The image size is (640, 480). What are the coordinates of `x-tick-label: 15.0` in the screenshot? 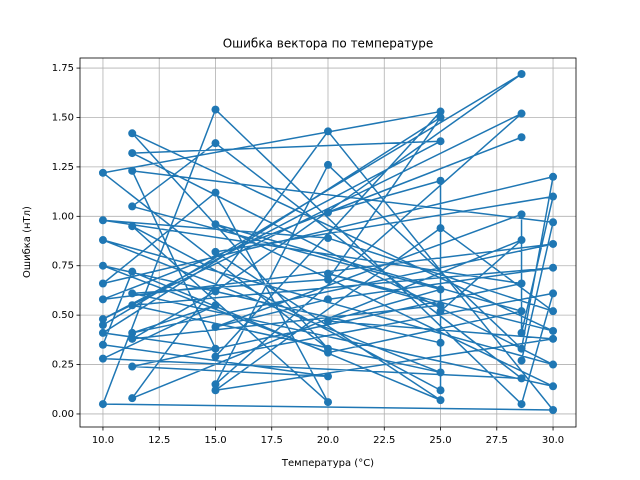 It's located at (215, 440).